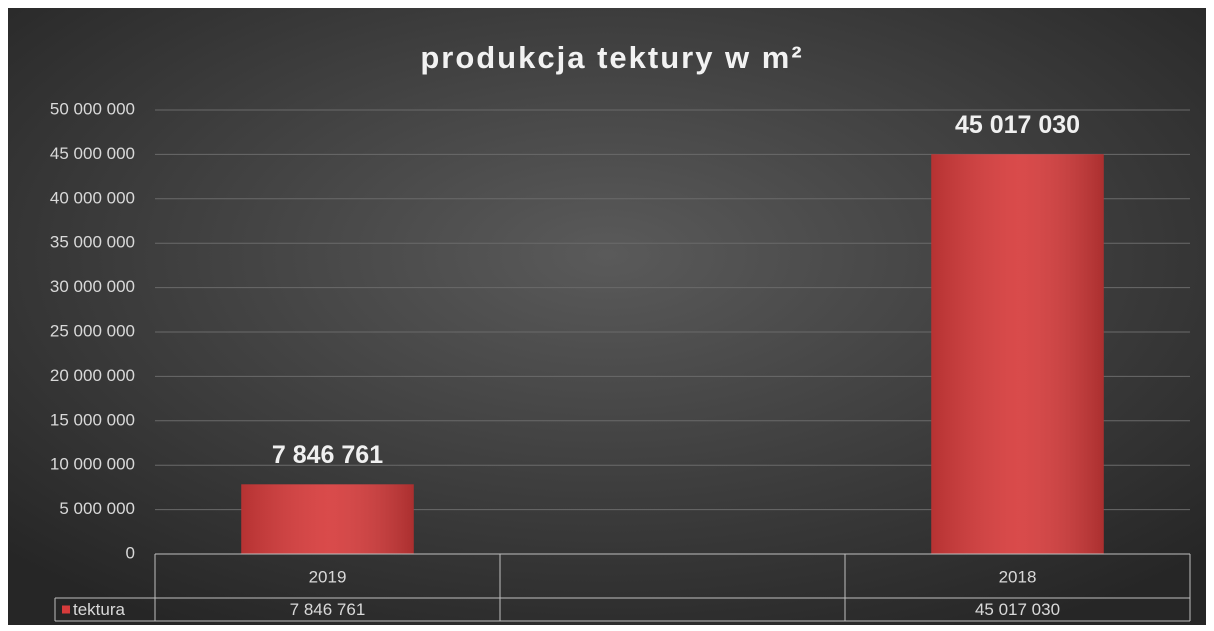 The height and width of the screenshot is (631, 1214). I want to click on data-label: 7 846 761, so click(327, 455).